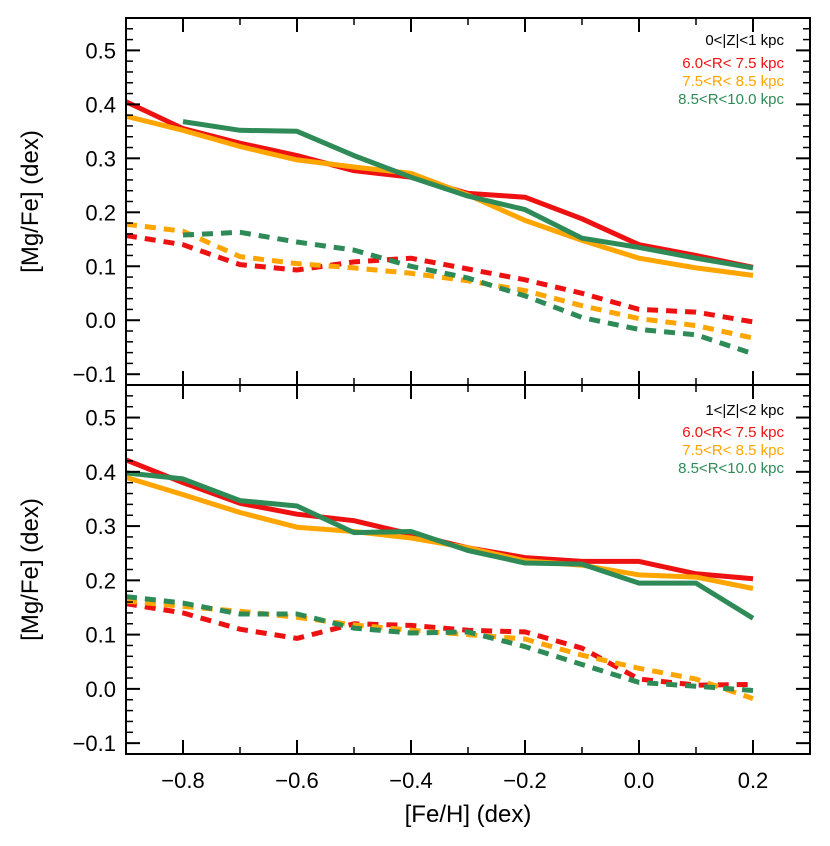  What do you see at coordinates (744, 40) in the screenshot?
I see `legend-title: 0<|Z|<1 kpc` at bounding box center [744, 40].